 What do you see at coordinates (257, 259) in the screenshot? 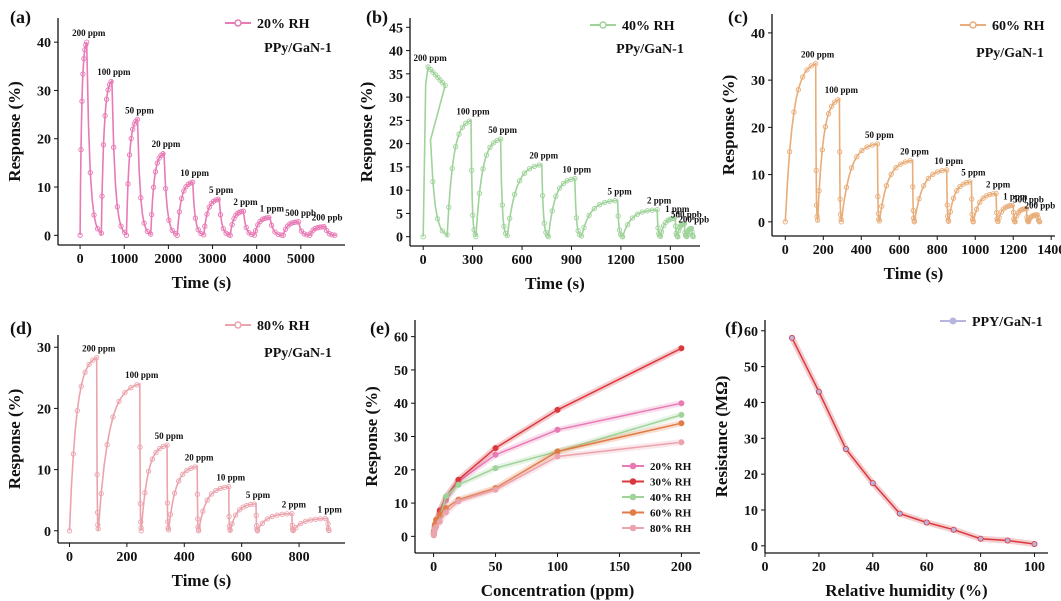
I see `x-tick-label: 4000` at bounding box center [257, 259].